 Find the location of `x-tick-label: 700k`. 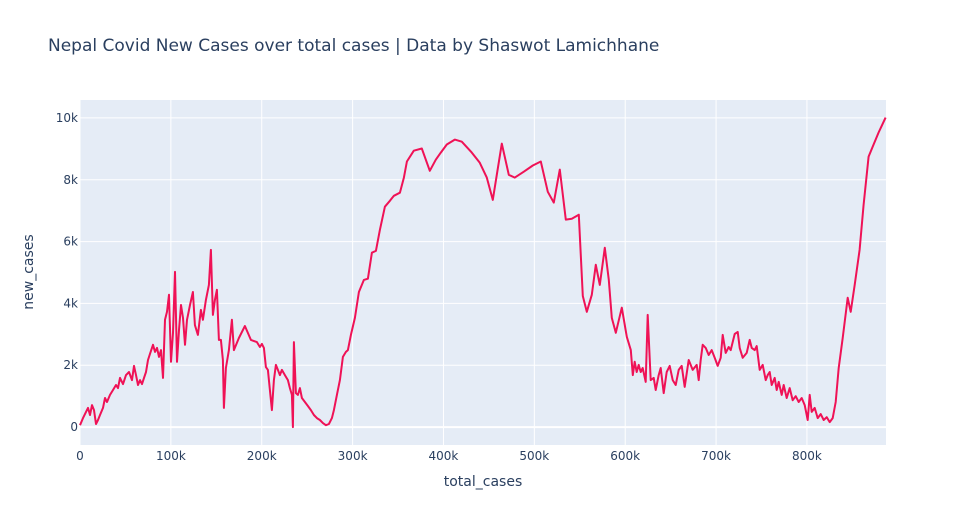

x-tick-label: 700k is located at coordinates (716, 456).